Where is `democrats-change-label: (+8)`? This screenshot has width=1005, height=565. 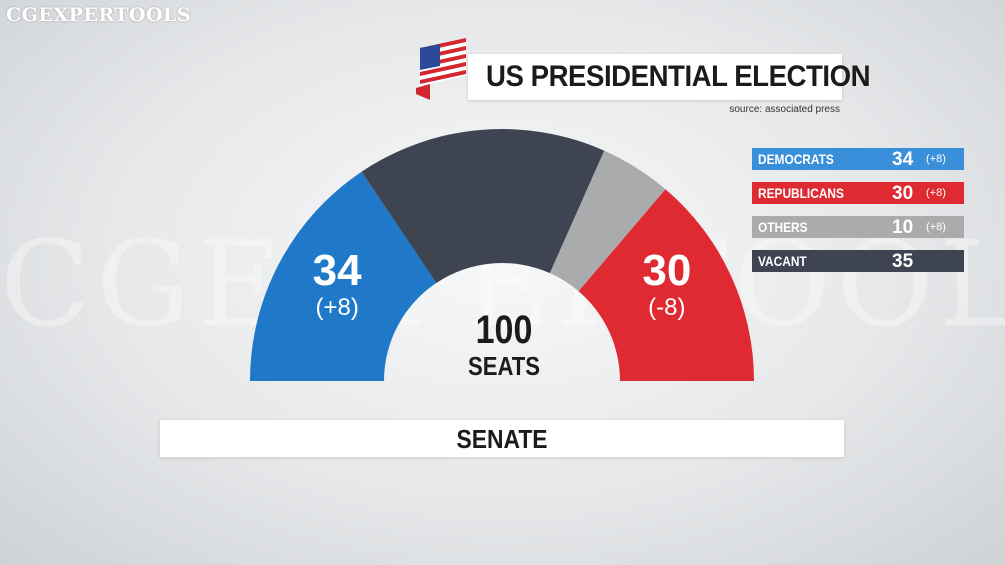 democrats-change-label: (+8) is located at coordinates (337, 307).